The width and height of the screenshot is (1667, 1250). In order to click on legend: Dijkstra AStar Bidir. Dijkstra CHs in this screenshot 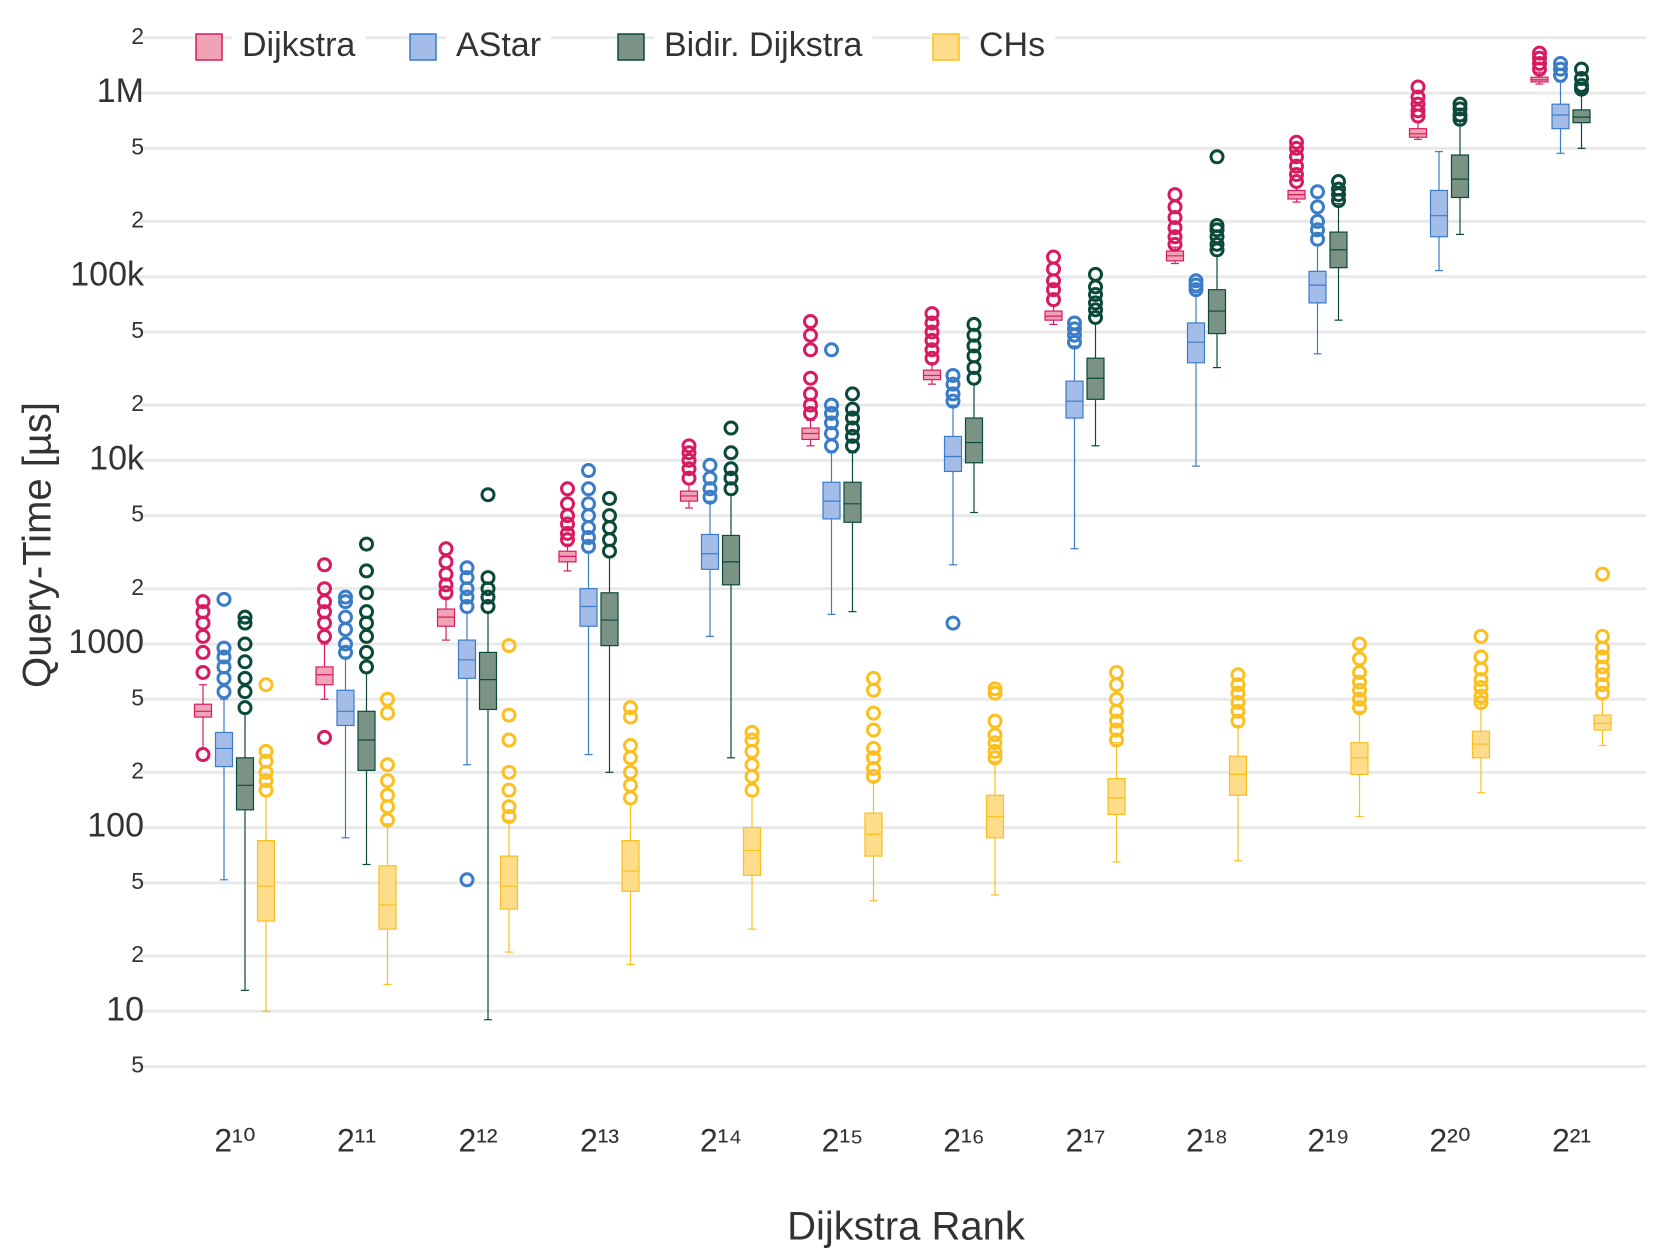, I will do `click(625, 47)`.